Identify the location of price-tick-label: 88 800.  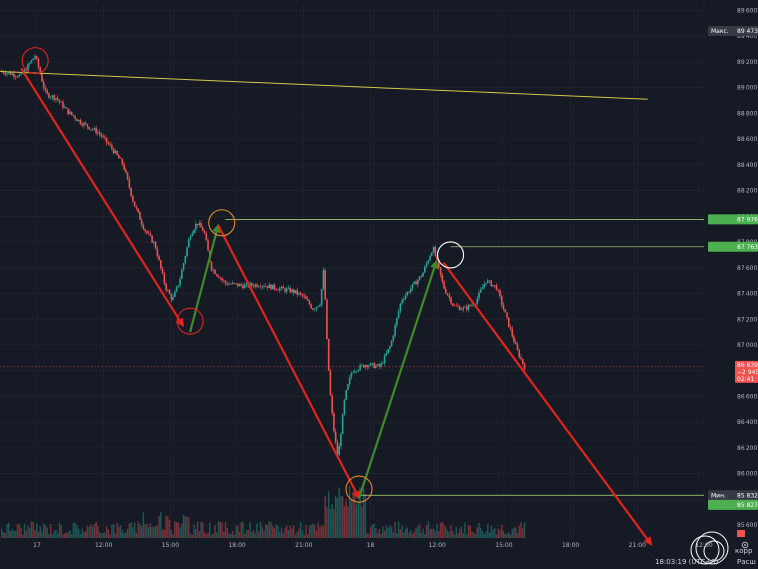
(747, 113).